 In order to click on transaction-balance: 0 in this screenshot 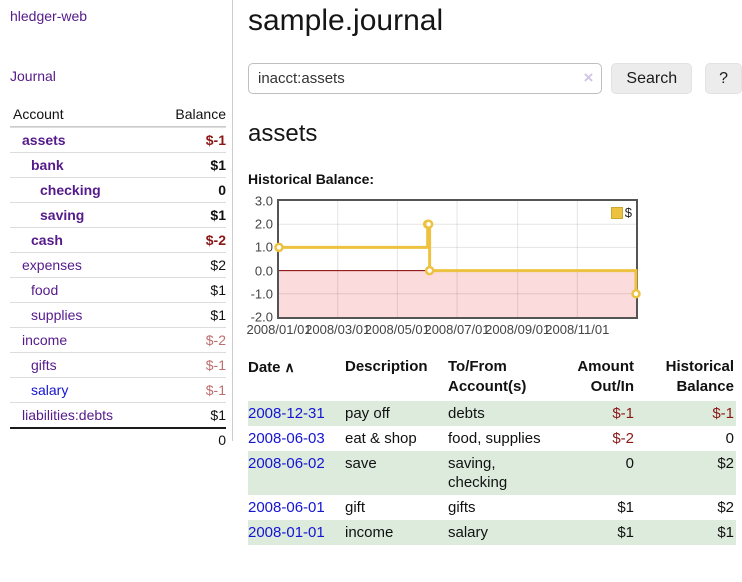, I will do `click(729, 438)`.